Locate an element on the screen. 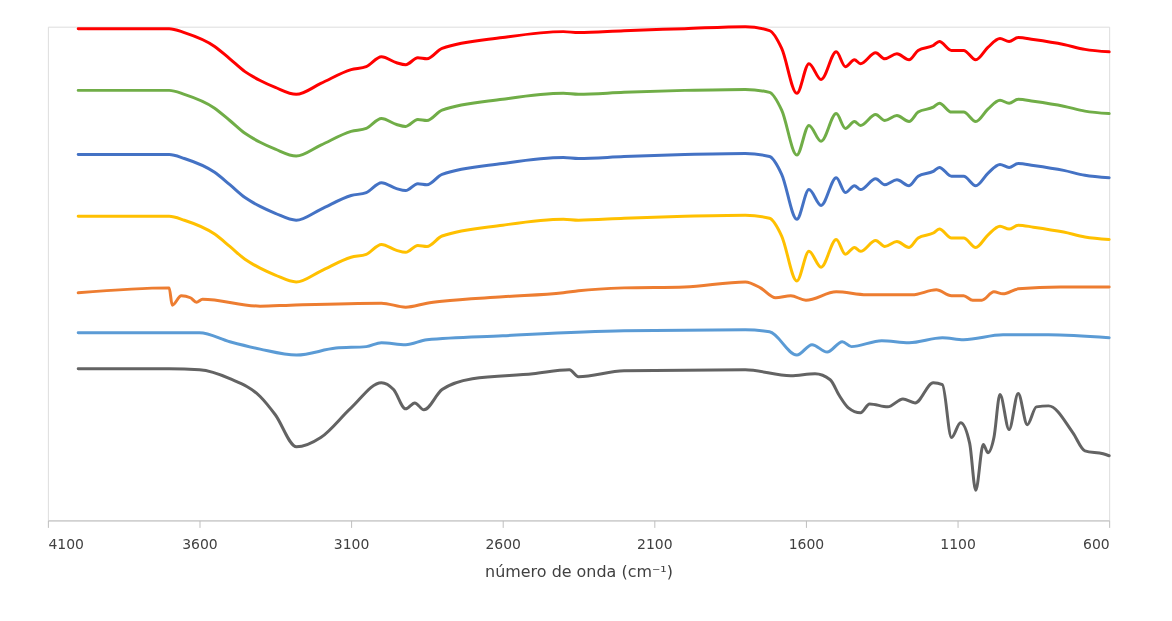 The height and width of the screenshot is (621, 1172). x-tick-label: 2600 is located at coordinates (503, 543).